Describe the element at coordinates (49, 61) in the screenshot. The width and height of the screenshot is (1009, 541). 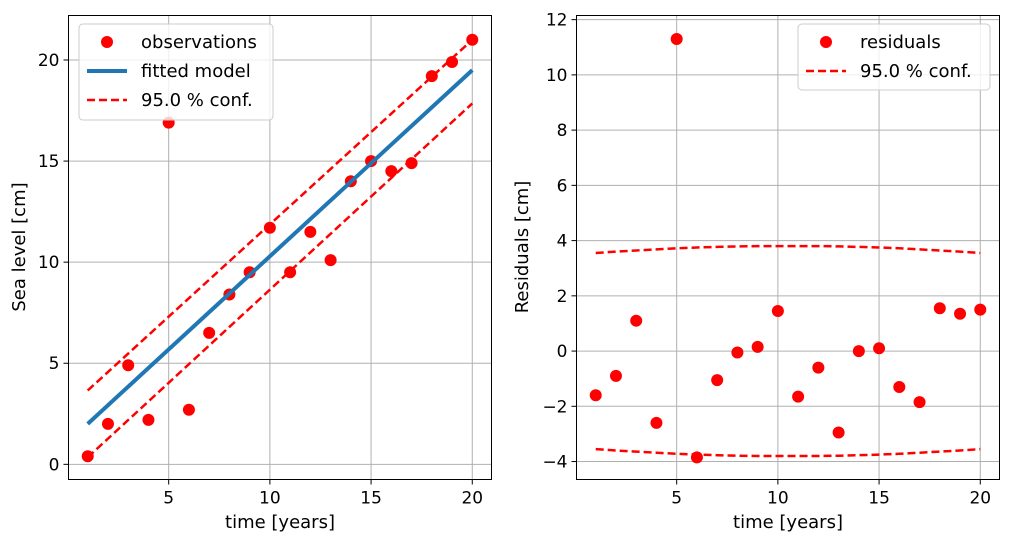
I see `y-tick-label: 20` at that location.